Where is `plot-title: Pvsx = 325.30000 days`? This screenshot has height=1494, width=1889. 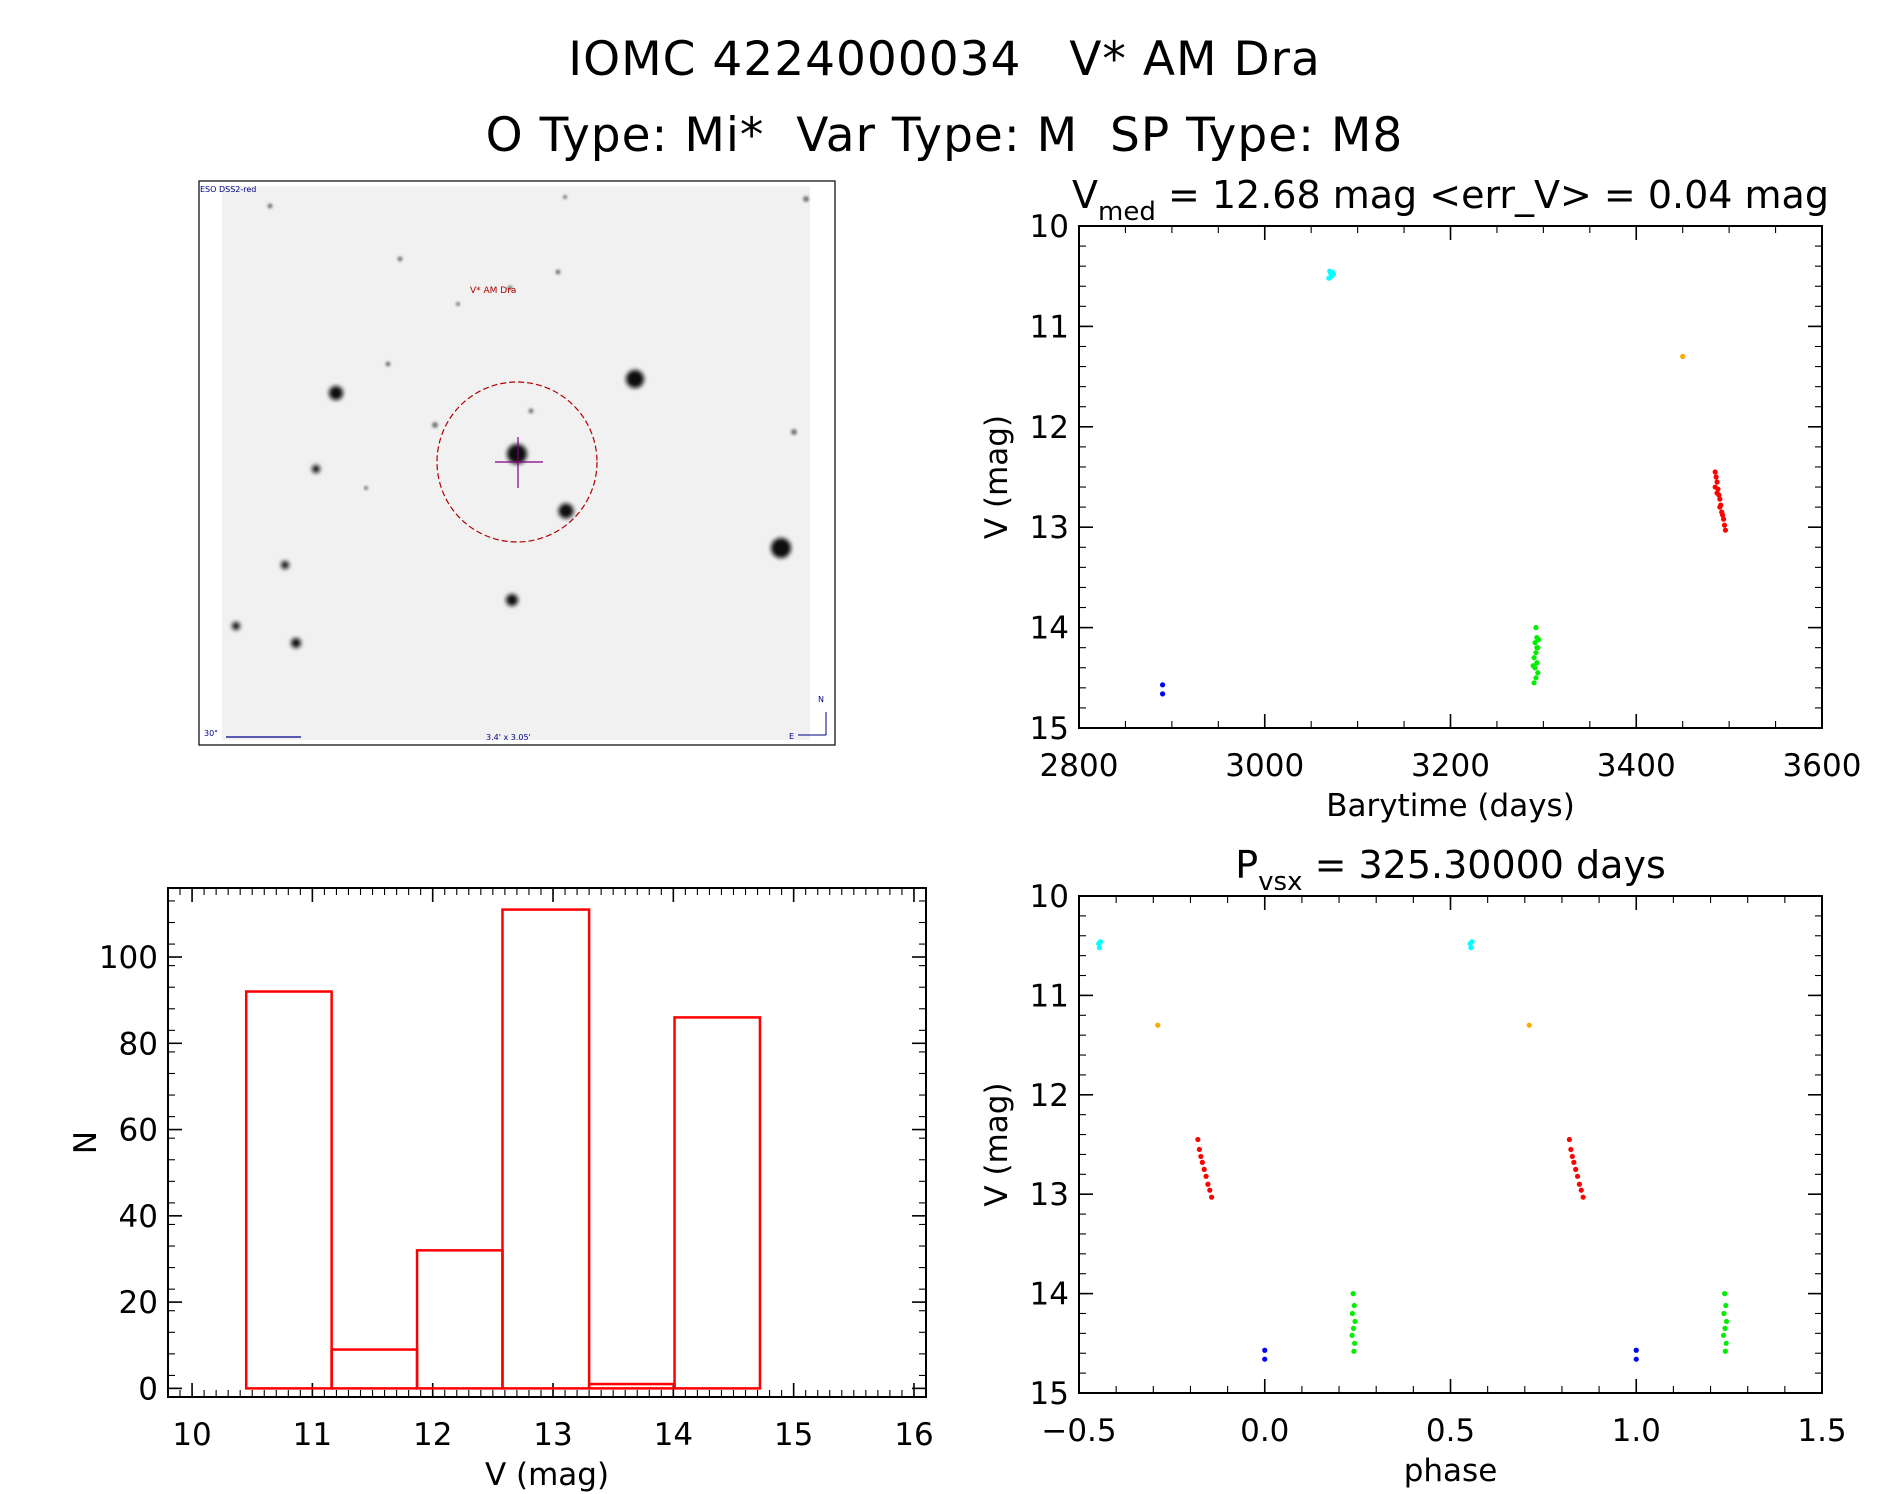
plot-title: Pvsx = 325.30000 days is located at coordinates (1450, 870).